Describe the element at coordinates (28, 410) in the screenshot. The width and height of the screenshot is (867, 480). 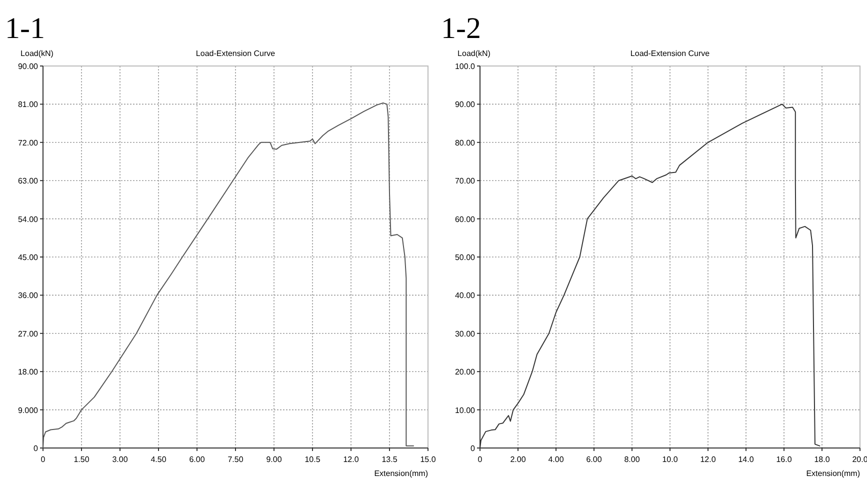
I see `y-tick-label: 9.000` at that location.